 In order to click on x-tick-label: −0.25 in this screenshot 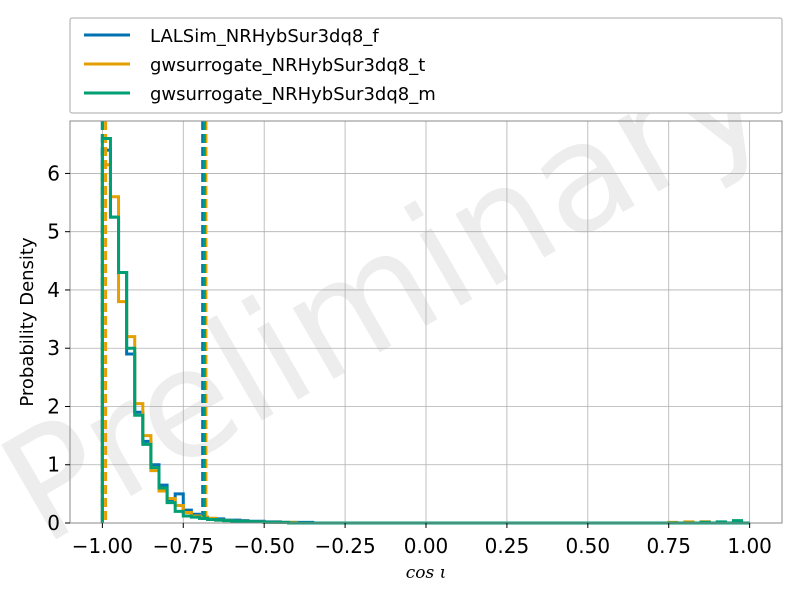, I will do `click(344, 546)`.